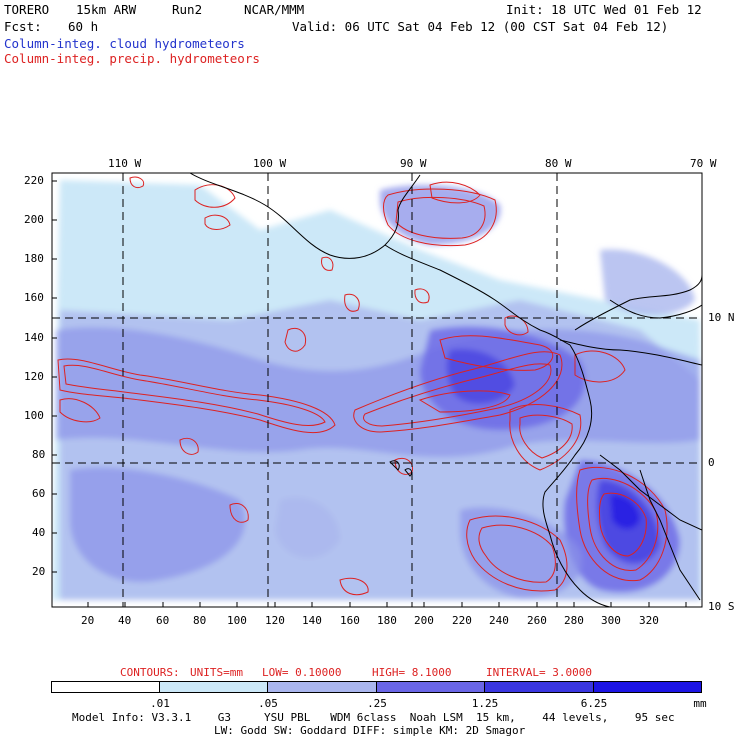 This screenshot has width=740, height=740. What do you see at coordinates (34, 297) in the screenshot?
I see `y-tick-label: 160` at bounding box center [34, 297].